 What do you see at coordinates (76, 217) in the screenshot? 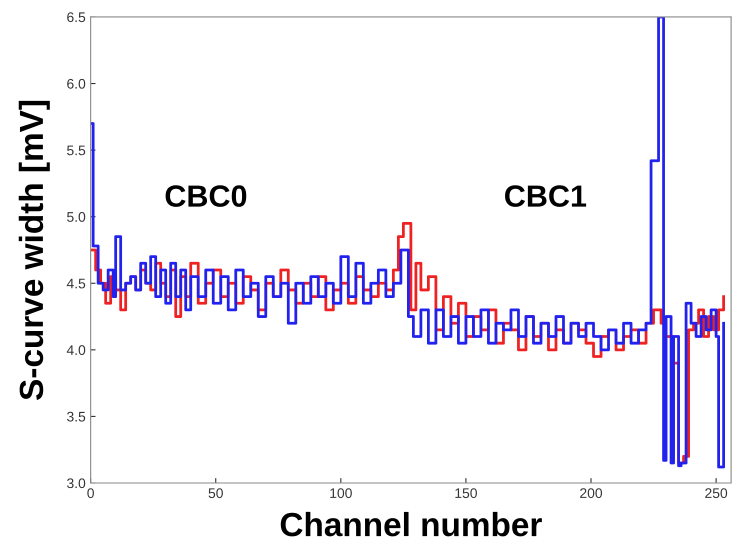
I see `y-tick-label: 5.0` at bounding box center [76, 217].